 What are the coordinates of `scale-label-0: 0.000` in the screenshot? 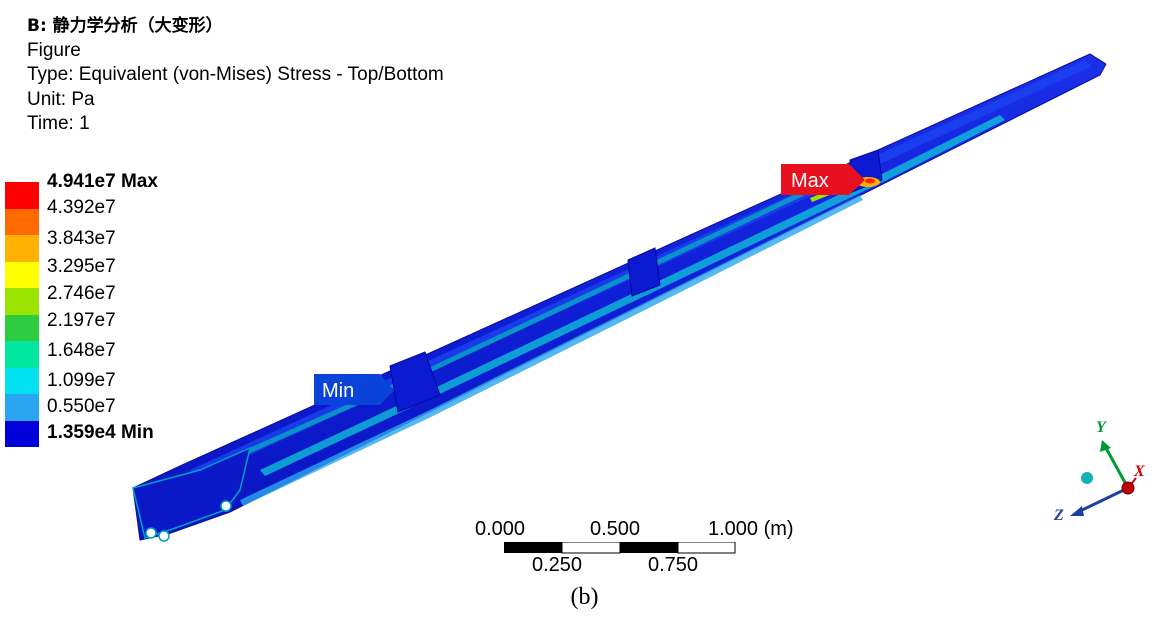 It's located at (500, 529).